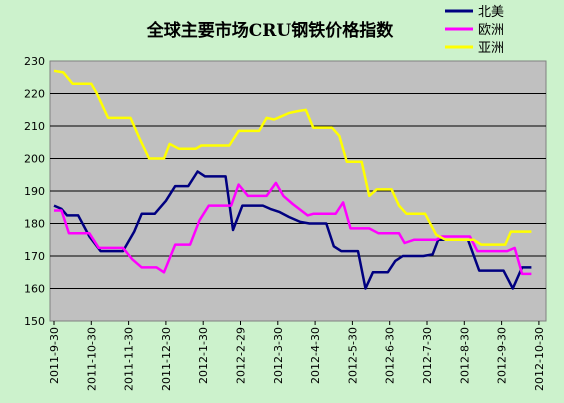 The height and width of the screenshot is (403, 564). Describe the element at coordinates (54, 355) in the screenshot. I see `x-tick-label: 2011-9-30` at that location.